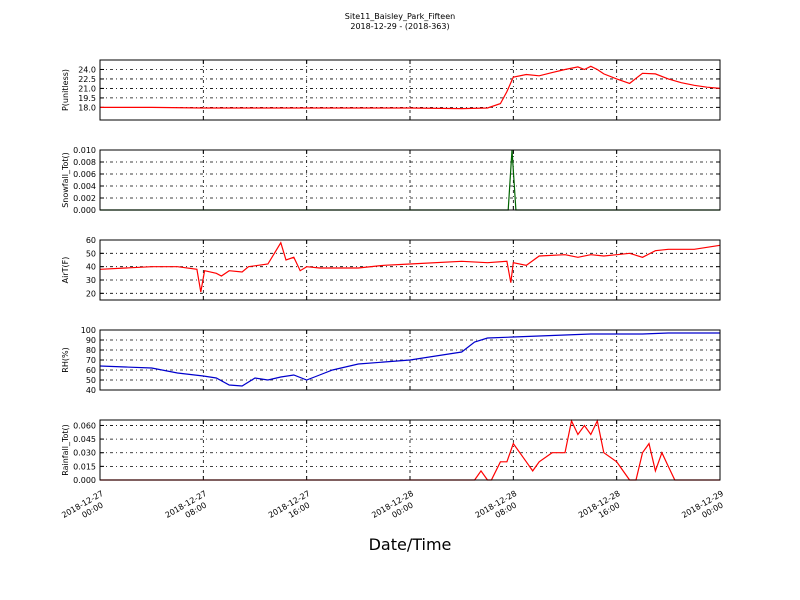  I want to click on x-tick-label: 2018-12-2700:00, so click(85, 509).